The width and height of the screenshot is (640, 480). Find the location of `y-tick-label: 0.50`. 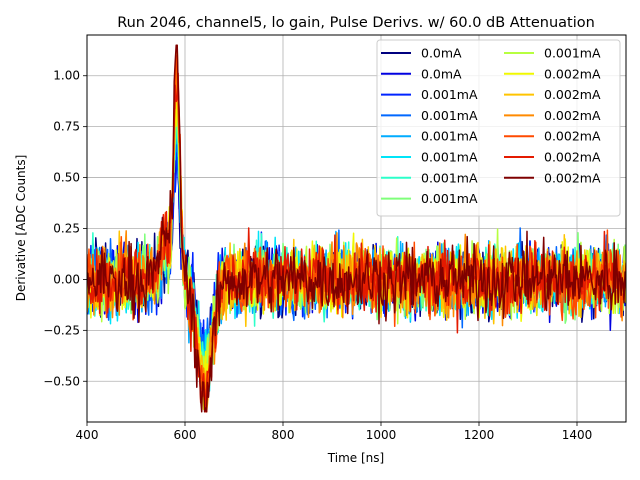

y-tick-label: 0.50 is located at coordinates (66, 178).